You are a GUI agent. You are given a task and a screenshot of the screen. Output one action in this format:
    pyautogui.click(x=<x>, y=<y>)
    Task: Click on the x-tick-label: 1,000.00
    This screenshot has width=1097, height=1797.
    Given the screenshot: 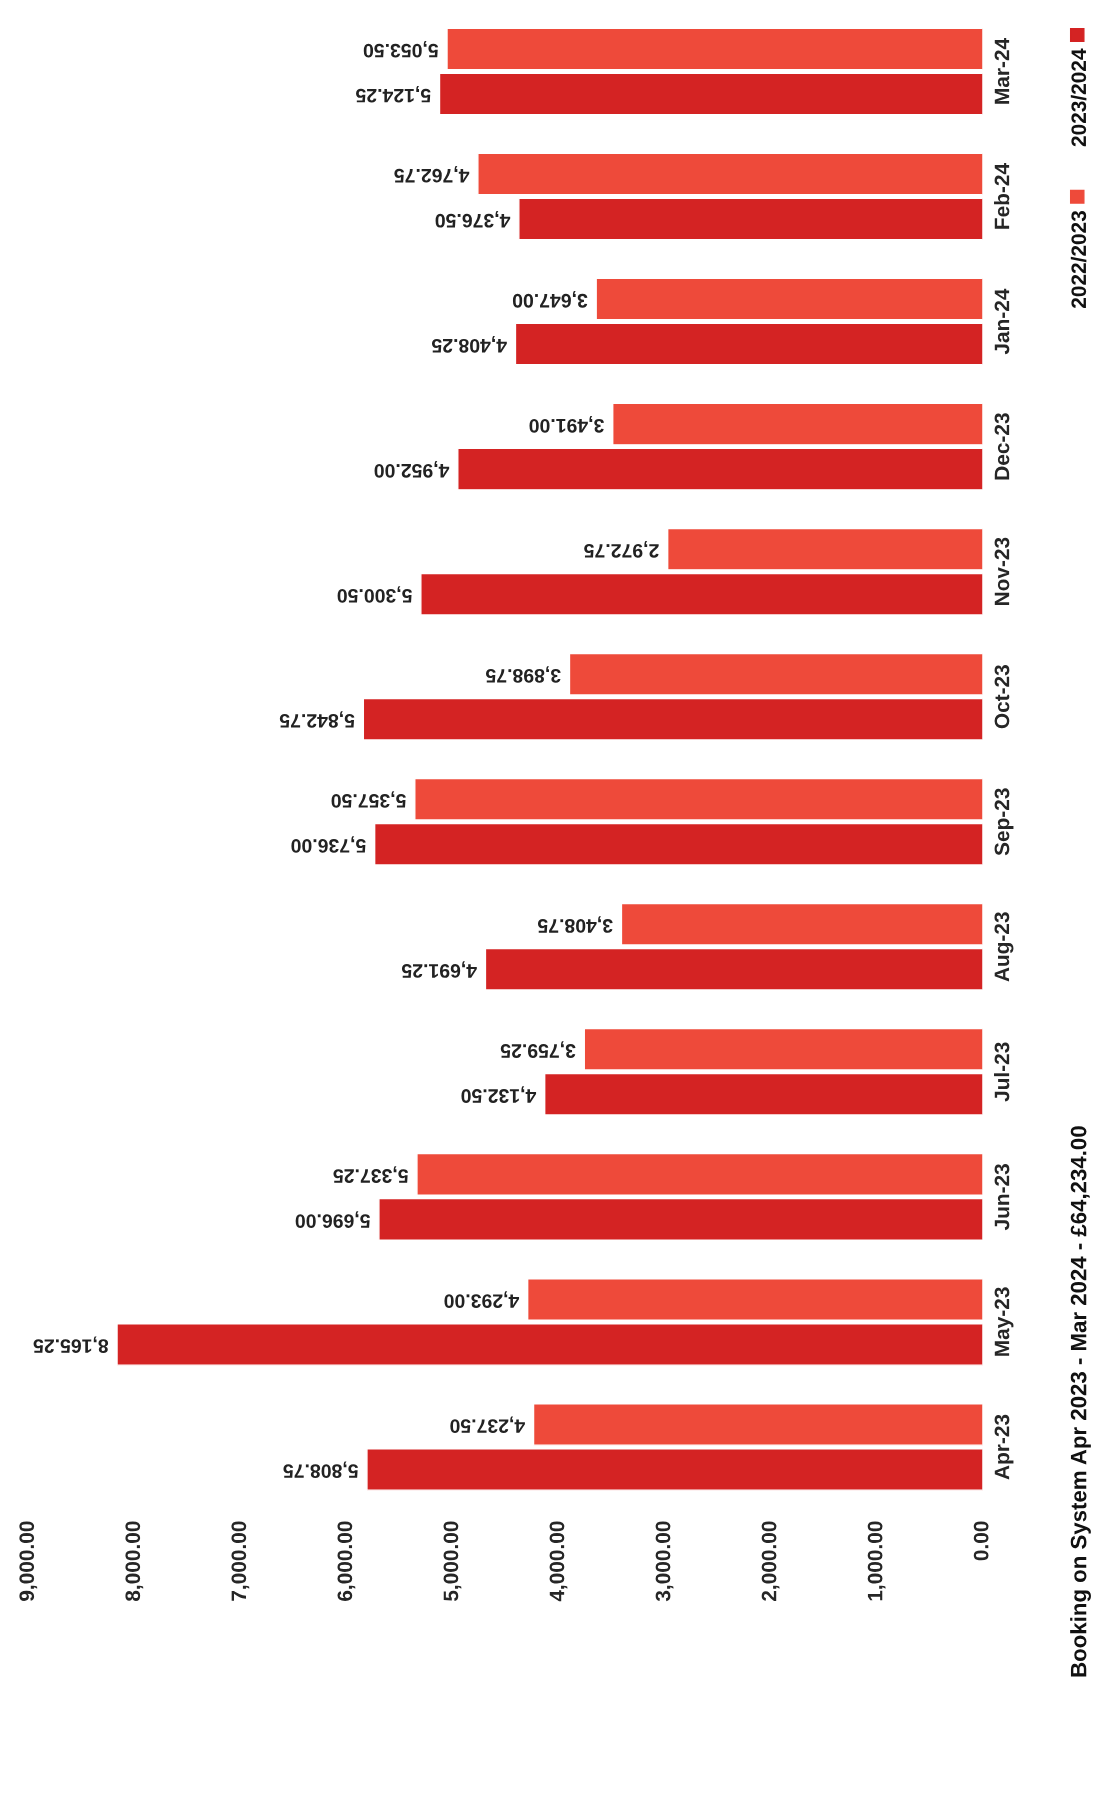 What is the action you would take?
    pyautogui.click(x=876, y=1561)
    